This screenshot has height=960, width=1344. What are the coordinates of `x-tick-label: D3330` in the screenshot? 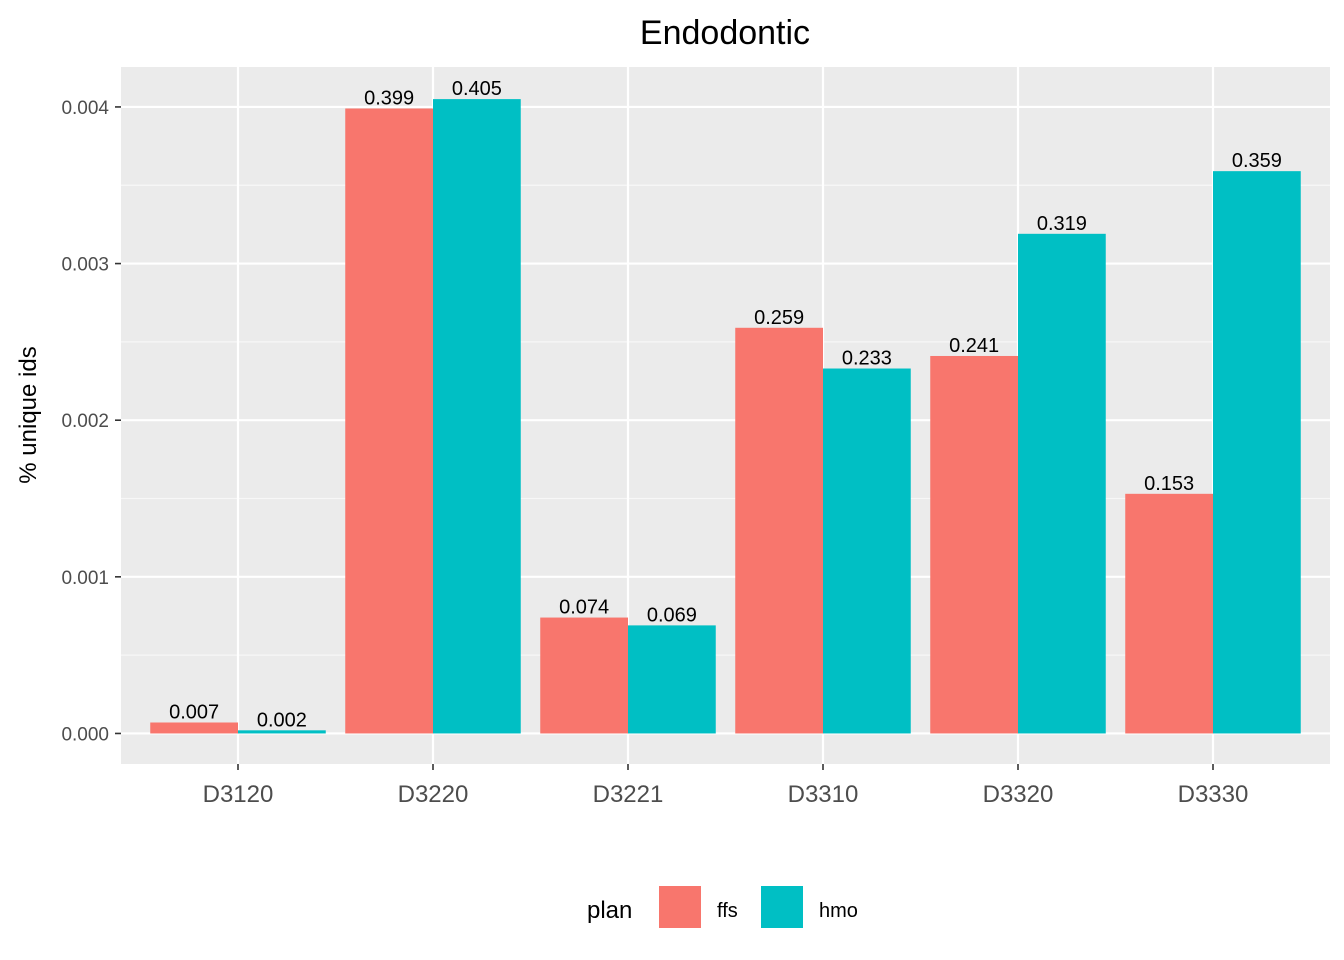 It's located at (1213, 794).